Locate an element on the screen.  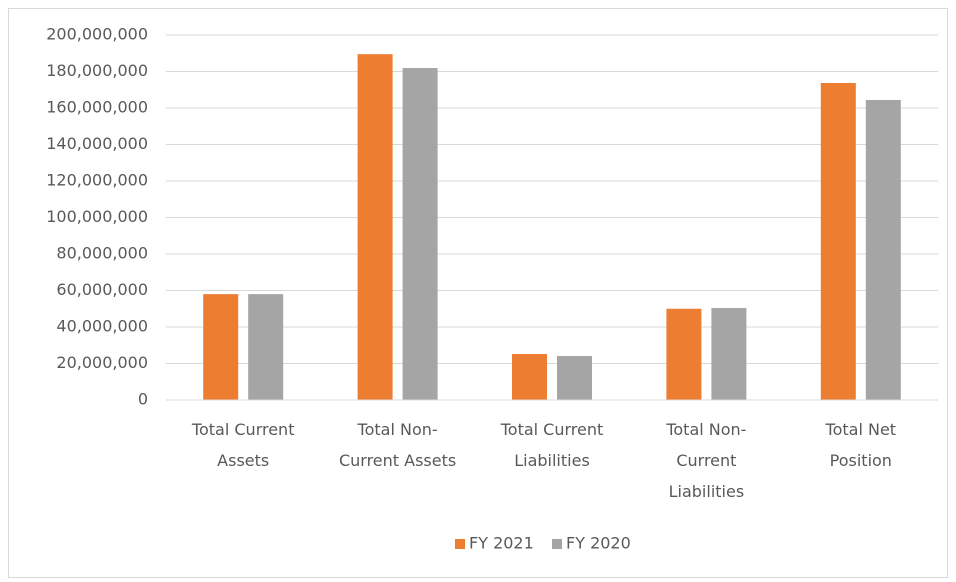
y-tick-label: 160,000,000 is located at coordinates (97, 107).